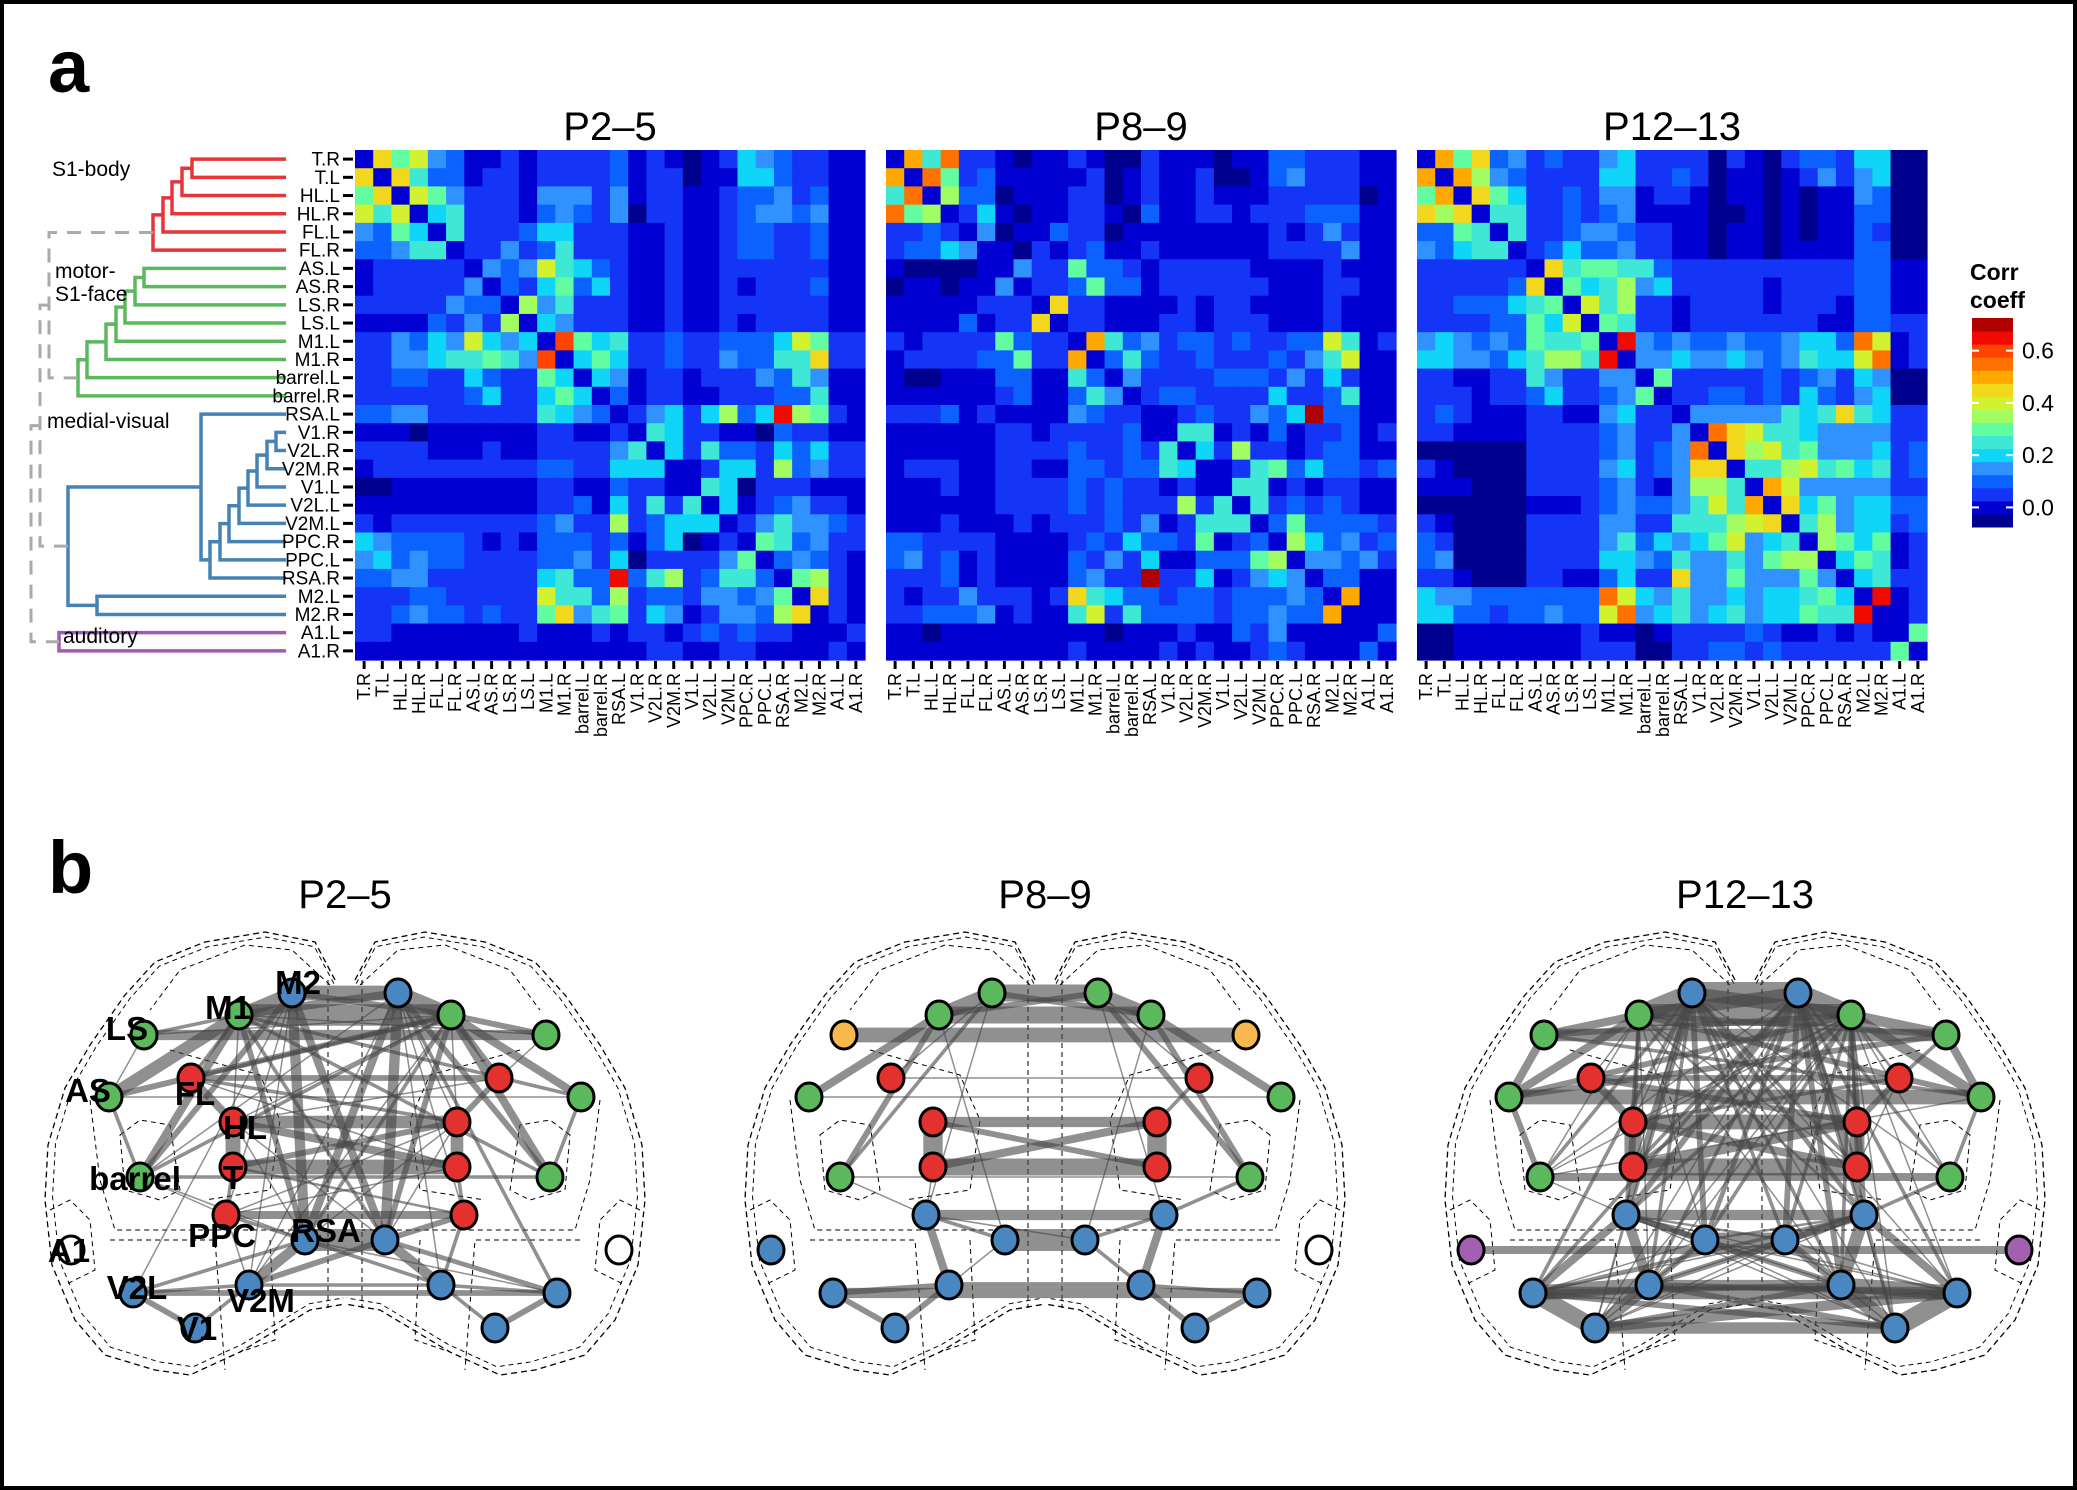 This screenshot has width=2077, height=1490. What do you see at coordinates (522, 1305) in the screenshot?
I see `region-border` at bounding box center [522, 1305].